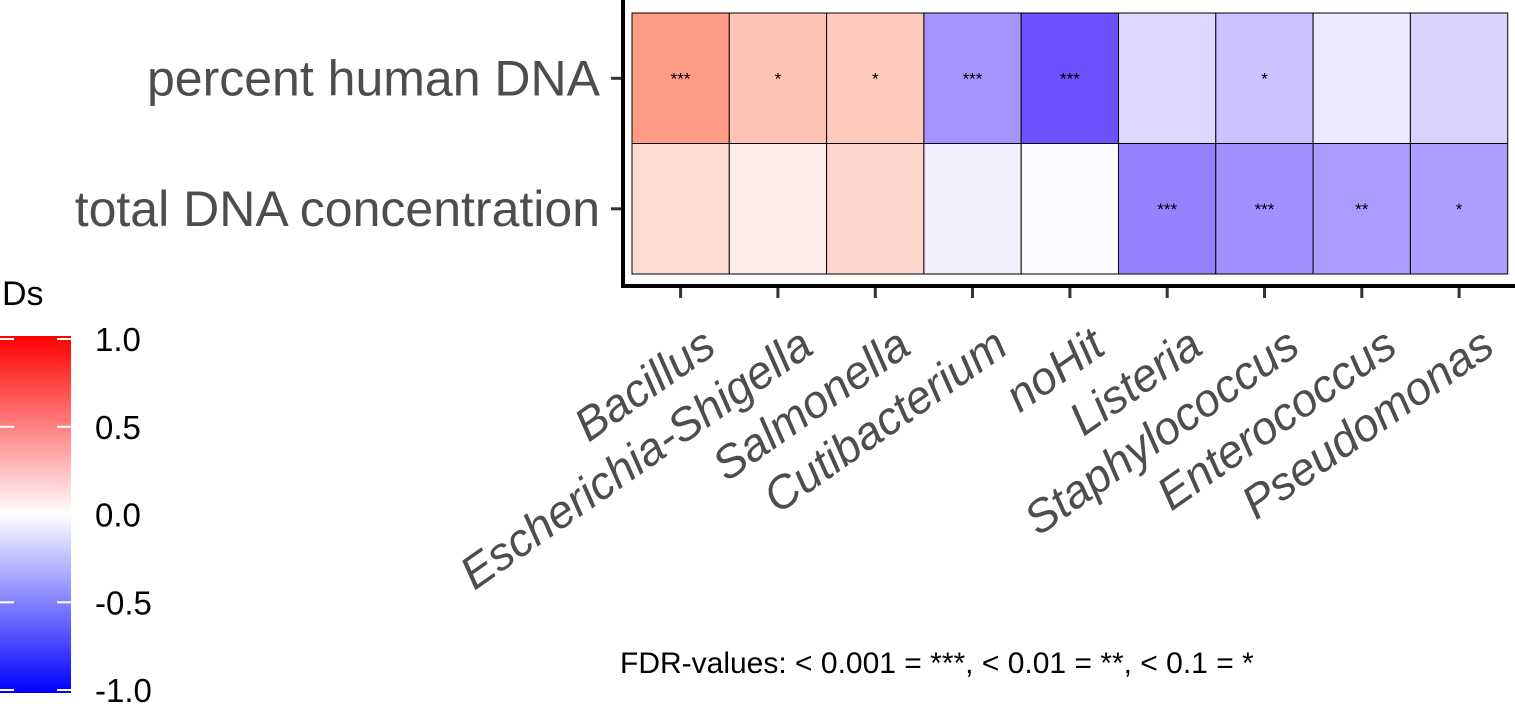 The width and height of the screenshot is (1515, 708). I want to click on colorbar-tick-label: 0.0, so click(118, 515).